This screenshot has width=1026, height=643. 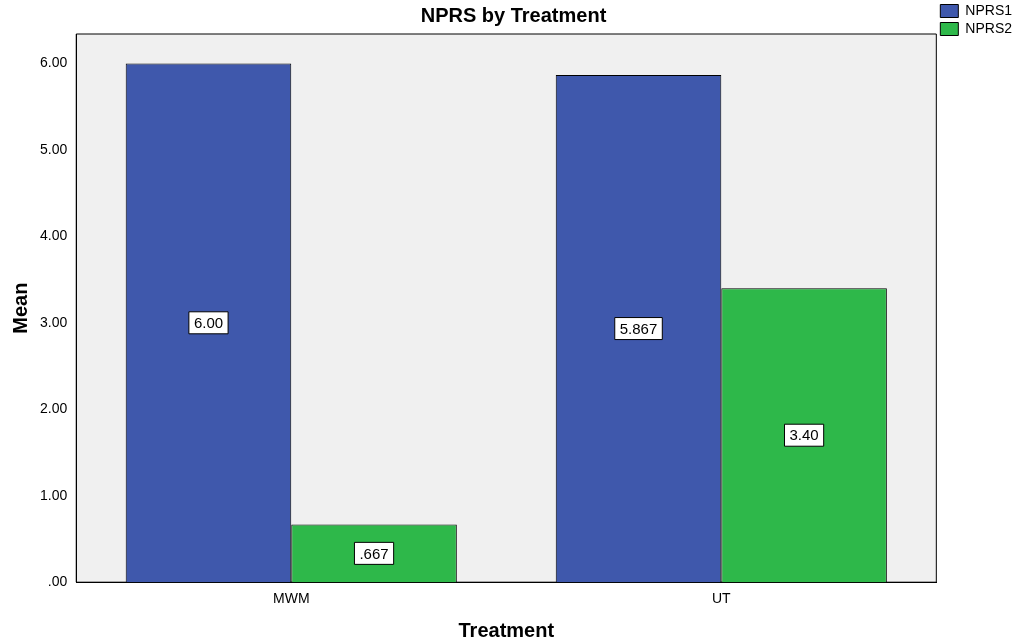 What do you see at coordinates (513, 14) in the screenshot?
I see `chart-title: NPRS by Treatment` at bounding box center [513, 14].